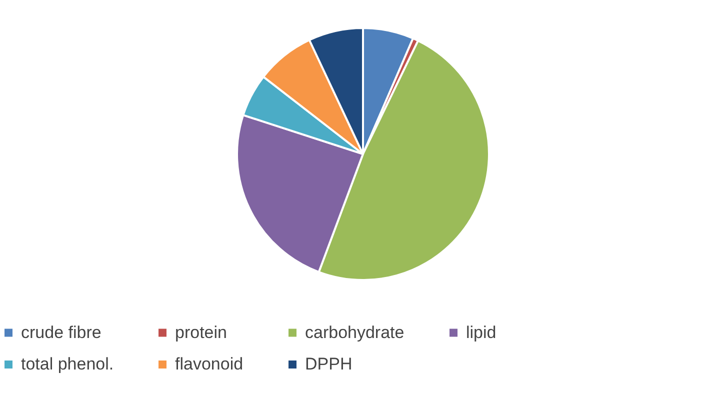 The image size is (726, 403). What do you see at coordinates (201, 332) in the screenshot?
I see `legend-label: protein` at bounding box center [201, 332].